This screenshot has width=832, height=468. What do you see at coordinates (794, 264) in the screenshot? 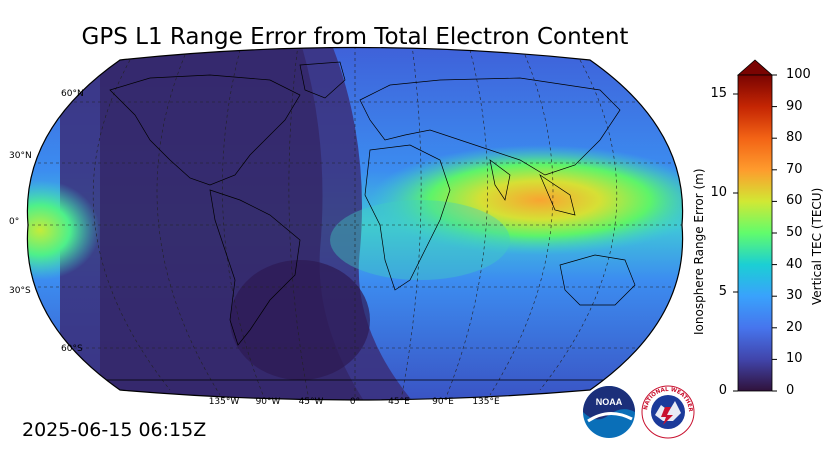
I see `colorbar-right-tick: 40` at bounding box center [794, 264].